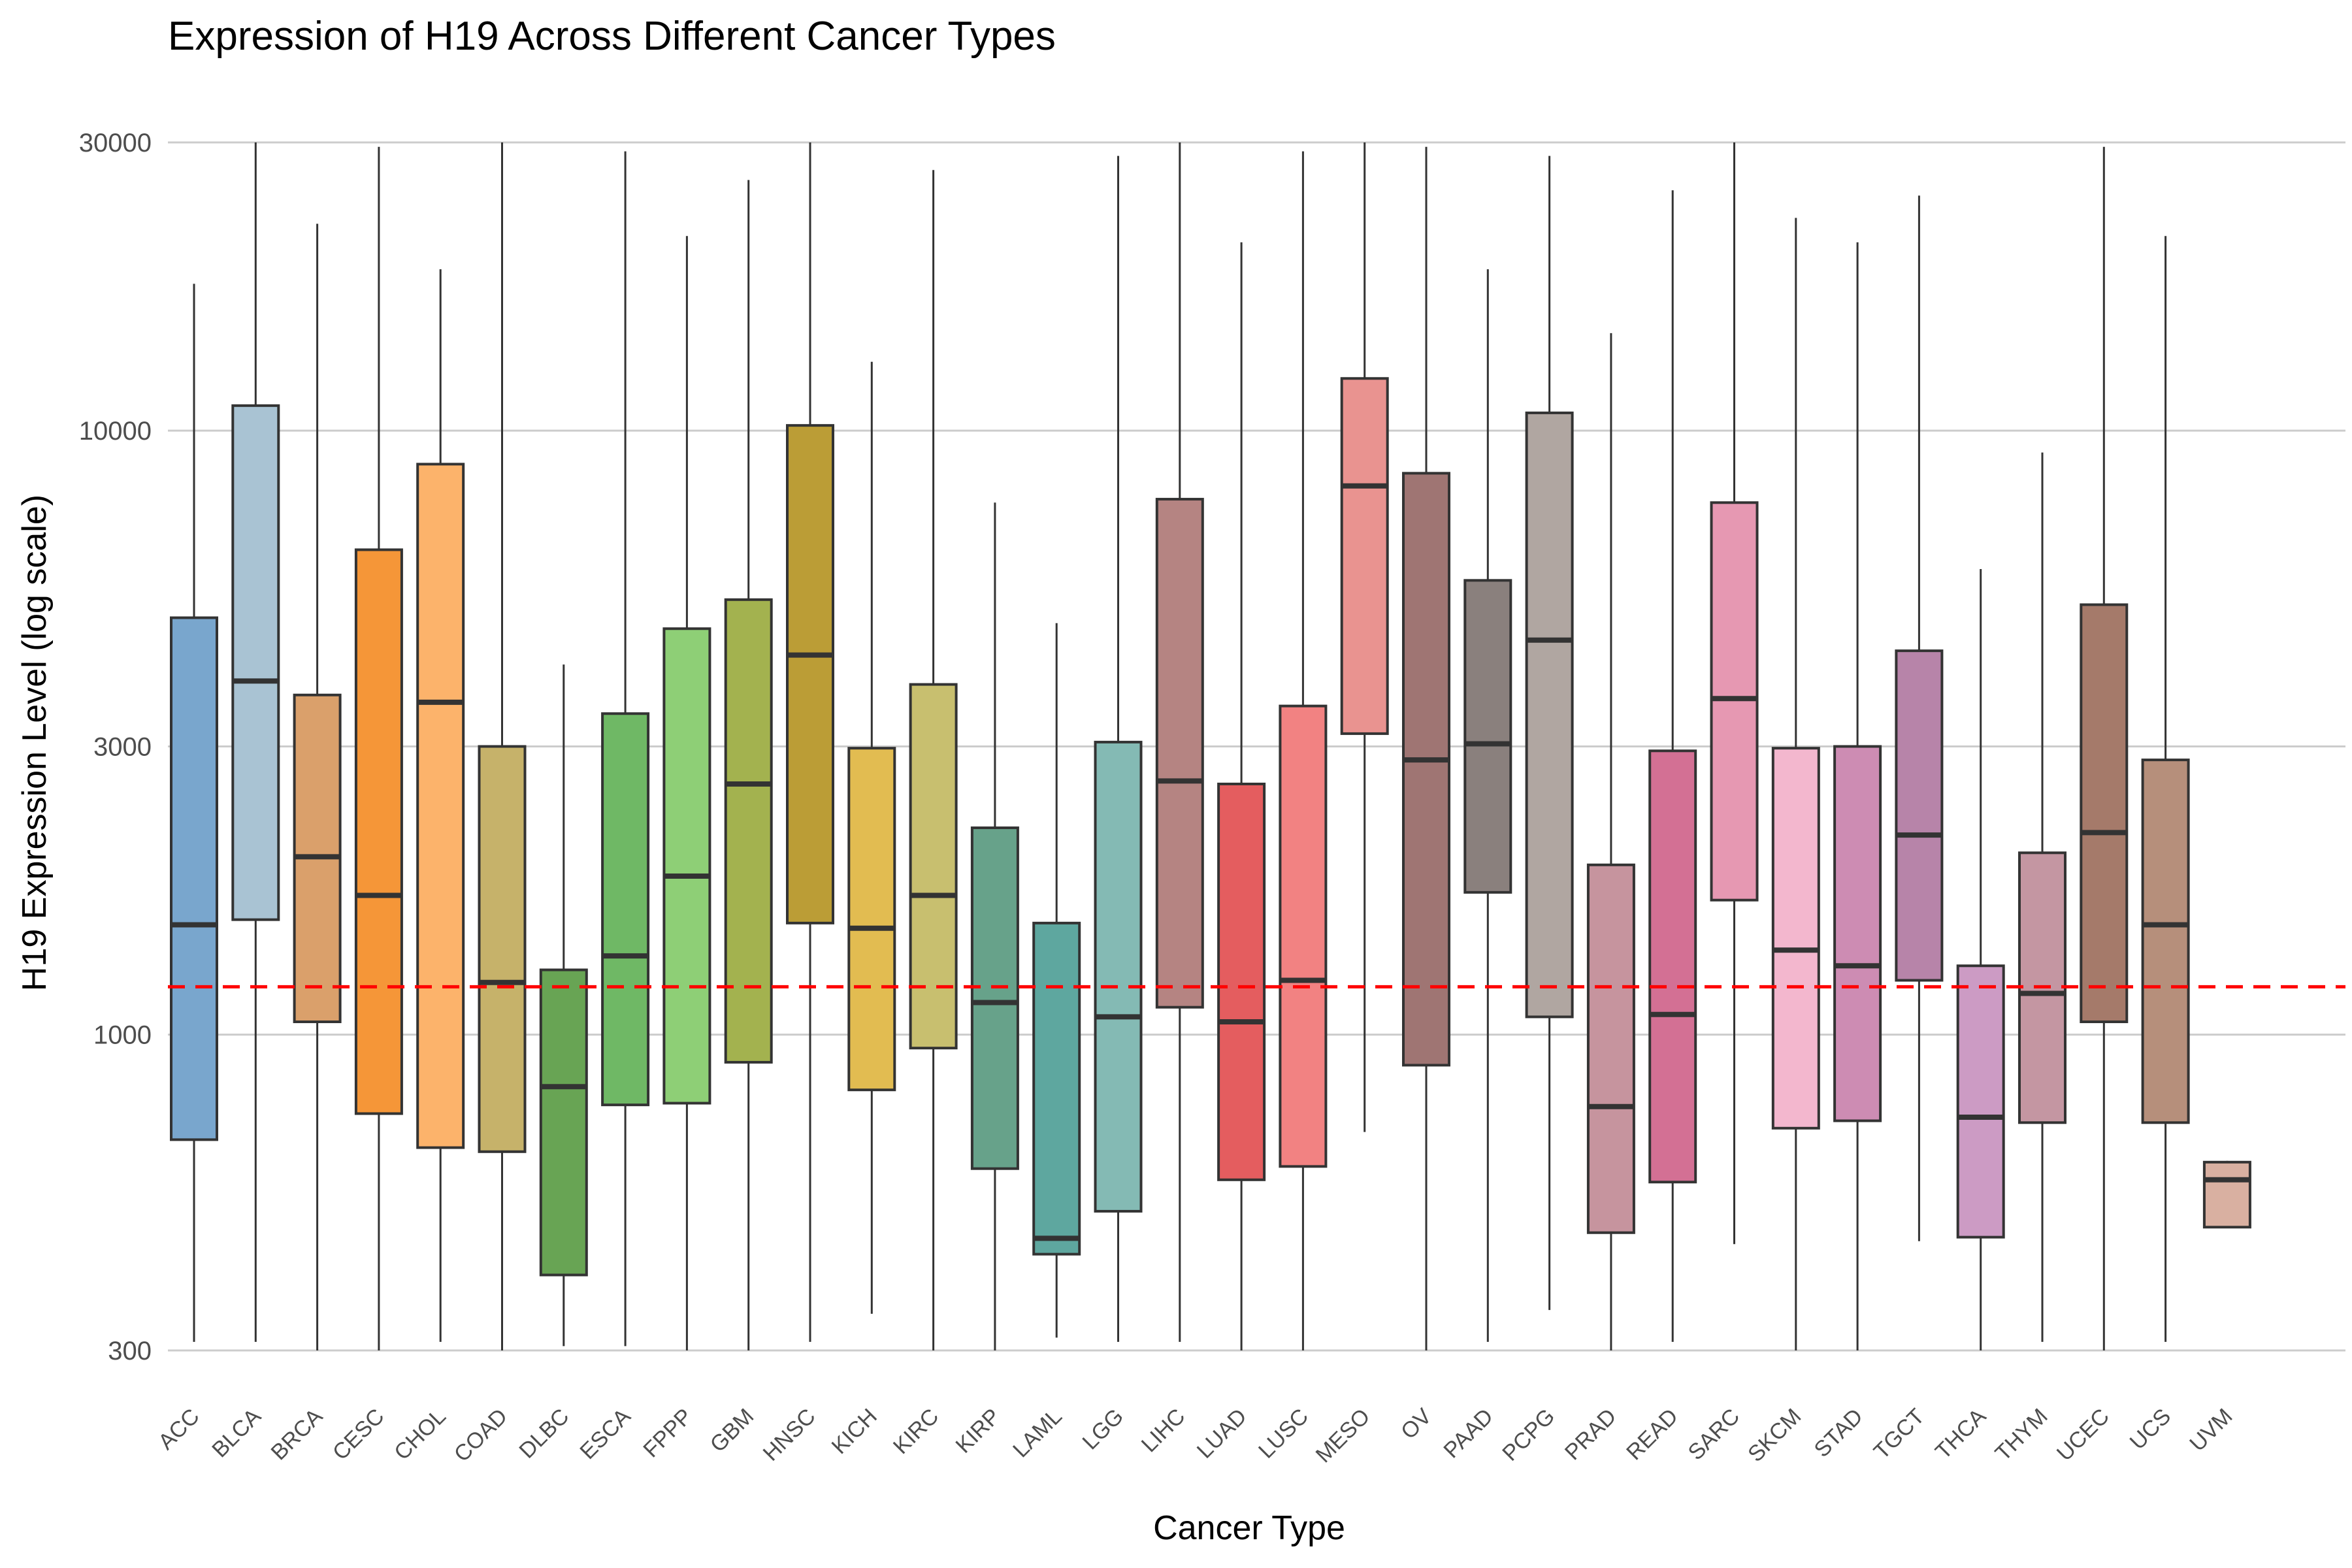 This screenshot has width=2352, height=1568. Describe the element at coordinates (122, 747) in the screenshot. I see `y-tick-label: 3000` at that location.